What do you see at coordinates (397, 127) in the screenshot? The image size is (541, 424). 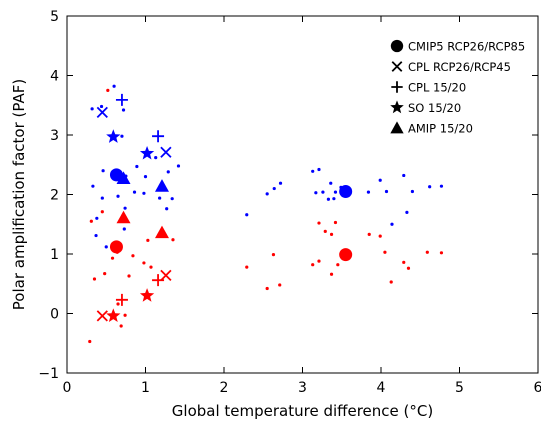 I see `legend-marker-triangle` at bounding box center [397, 127].